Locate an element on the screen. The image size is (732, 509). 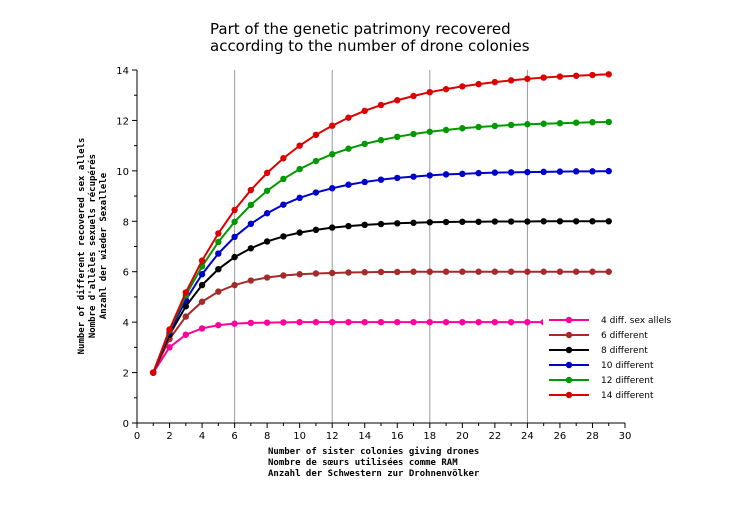
x-tick-label: 28 is located at coordinates (592, 436).